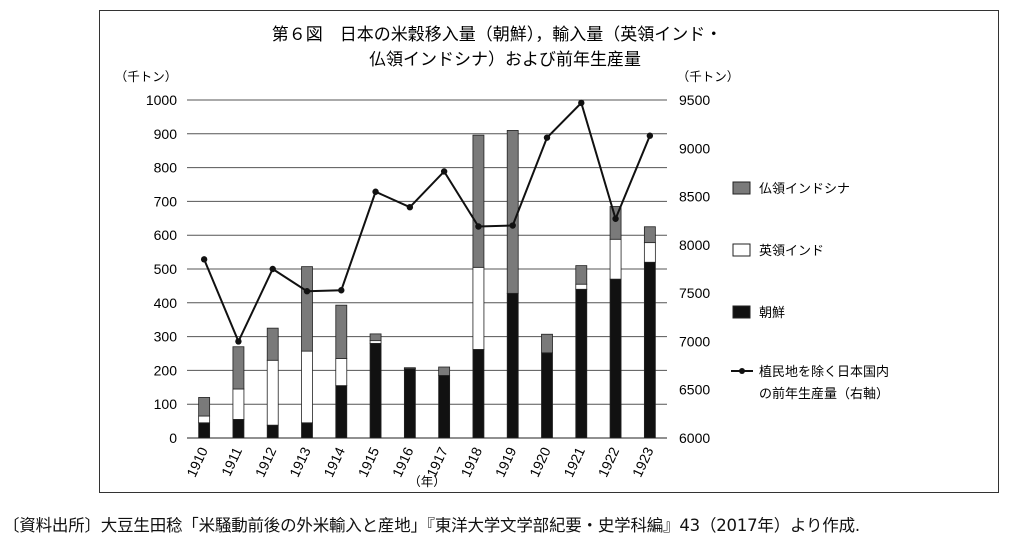 This screenshot has height=547, width=1024. What do you see at coordinates (166, 201) in the screenshot?
I see `y-tick-label: 700` at bounding box center [166, 201].